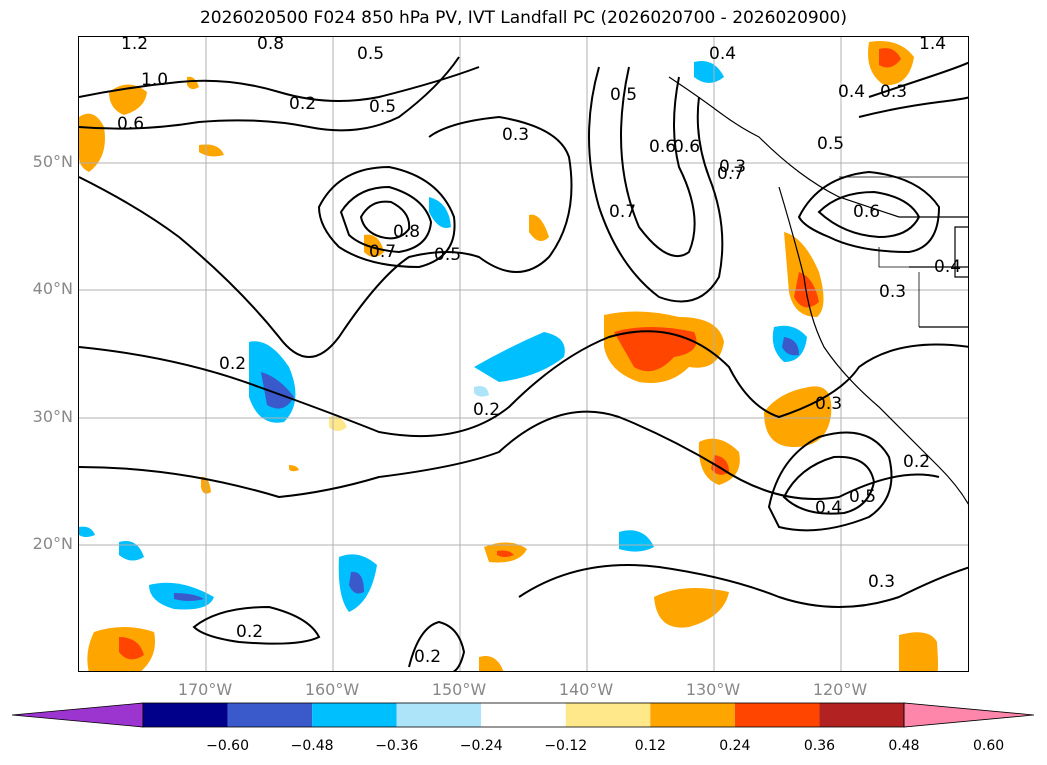 Image resolution: width=1047 pixels, height=765 pixels. I want to click on colorbar-tick-label: −0.48, so click(312, 746).